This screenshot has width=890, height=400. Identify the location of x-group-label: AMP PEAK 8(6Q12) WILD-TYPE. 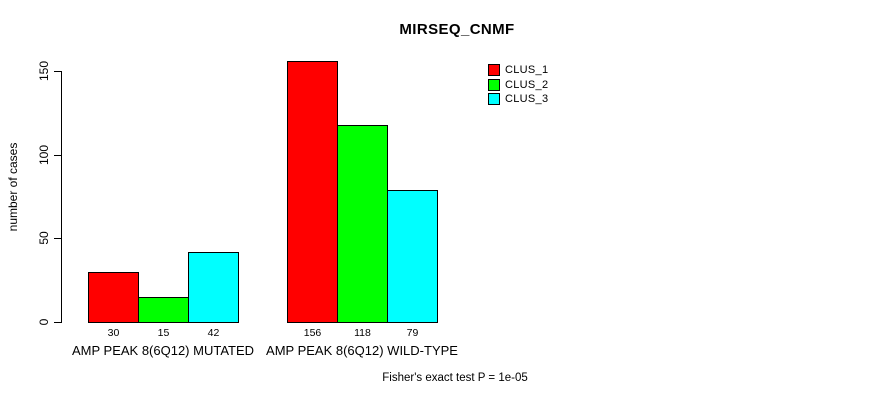
(362, 350).